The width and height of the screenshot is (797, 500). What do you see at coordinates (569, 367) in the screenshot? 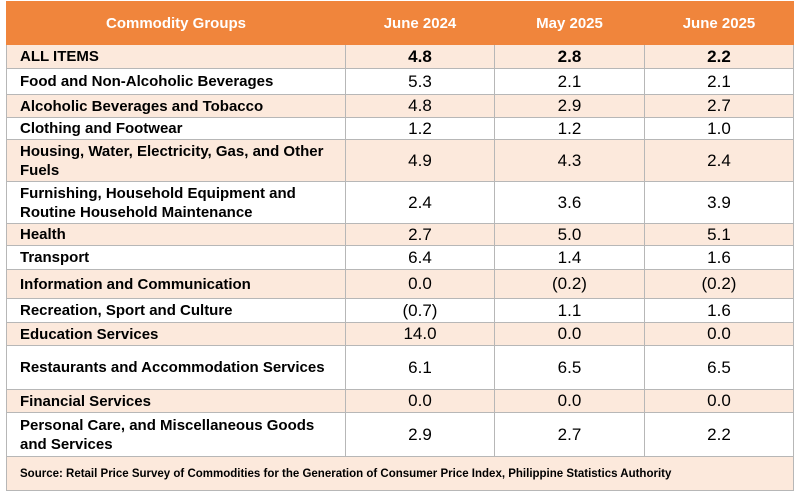
I see `value-may-2025: 6.5` at bounding box center [569, 367].